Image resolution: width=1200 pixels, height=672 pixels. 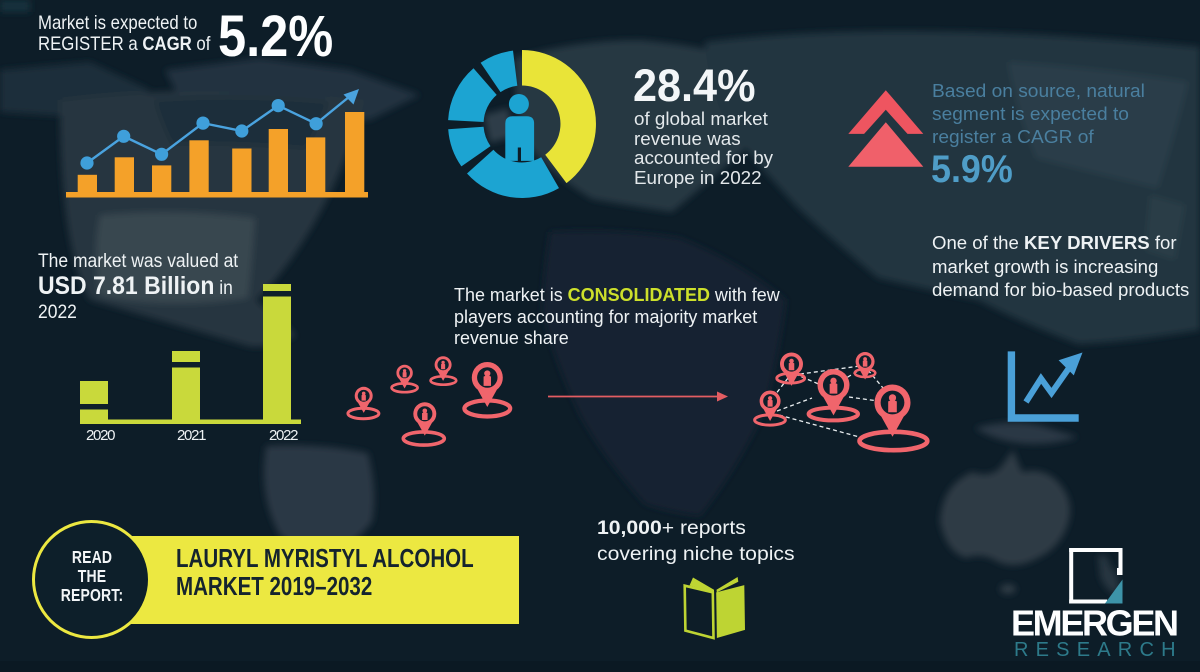 What do you see at coordinates (1095, 622) in the screenshot?
I see `svg-text: EMERGEN` at bounding box center [1095, 622].